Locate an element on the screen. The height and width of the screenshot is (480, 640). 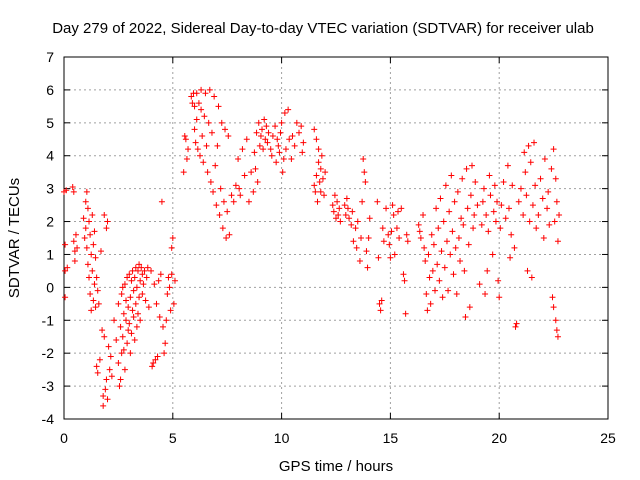
y-tick-label: 3 is located at coordinates (50, 189).